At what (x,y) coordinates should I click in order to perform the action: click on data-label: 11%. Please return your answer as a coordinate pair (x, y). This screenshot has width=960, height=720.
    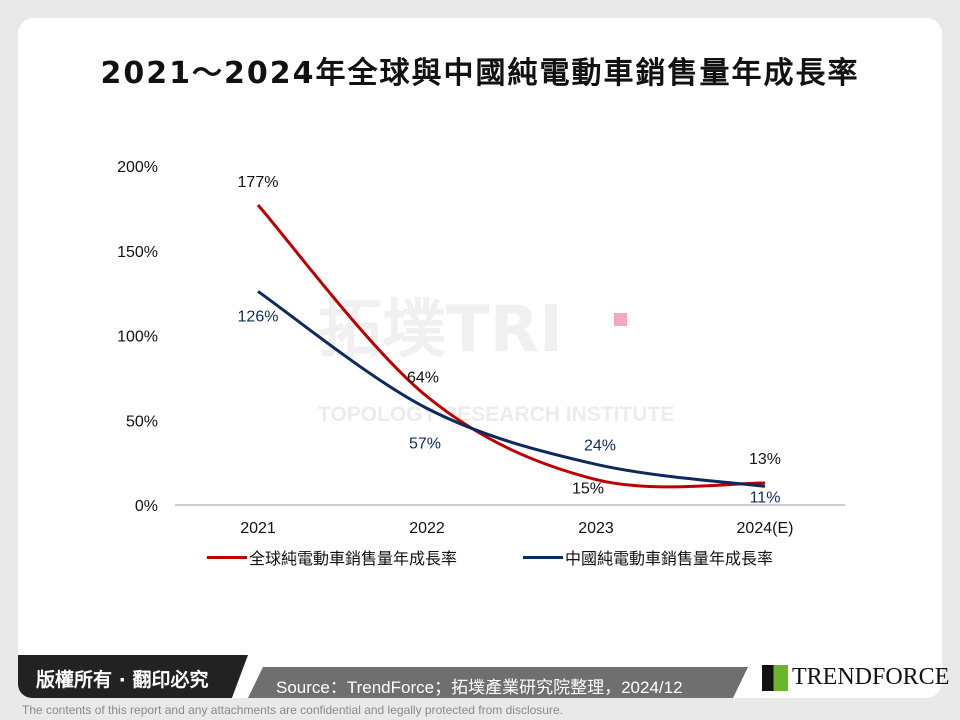
    Looking at the image, I should click on (765, 497).